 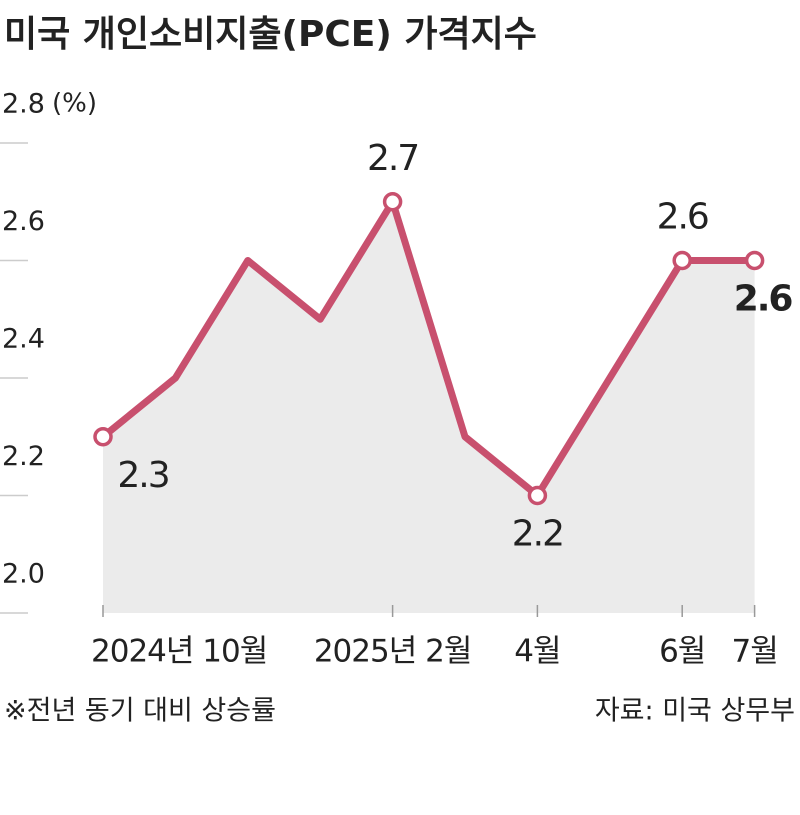 I want to click on source: 자료: 미국 상무부, so click(x=695, y=711).